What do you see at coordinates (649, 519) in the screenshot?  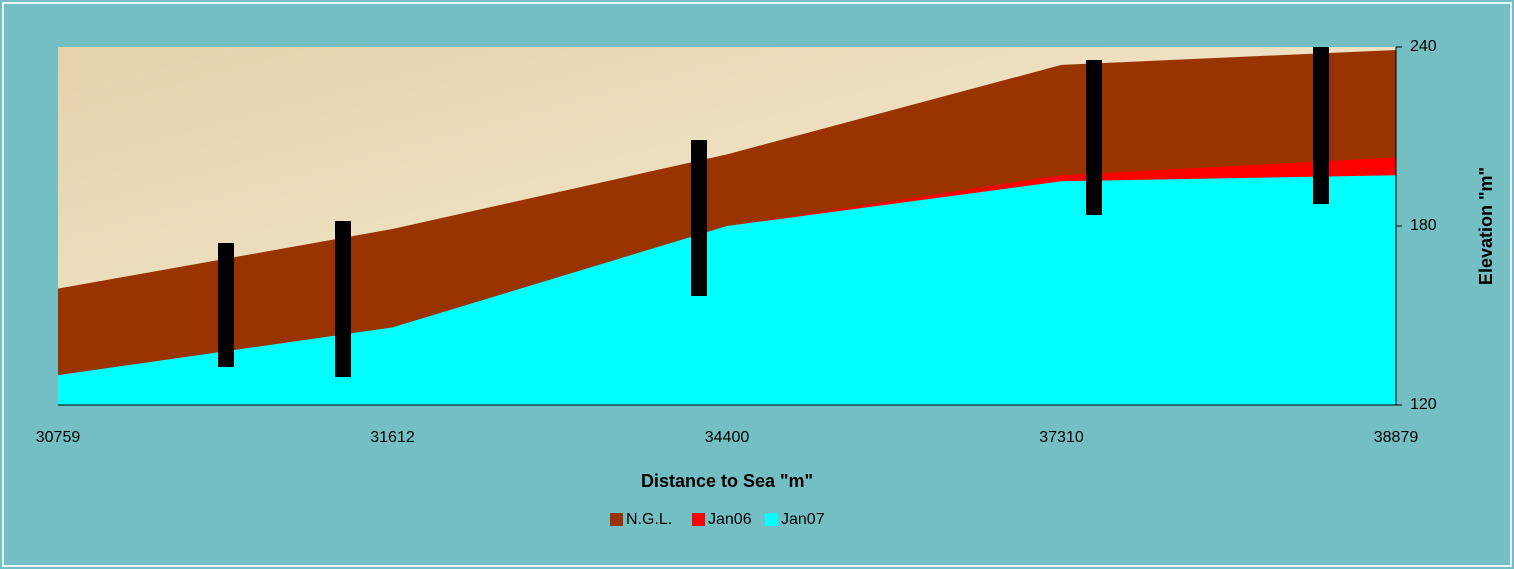 I see `legend-label: N.G.L.` at bounding box center [649, 519].